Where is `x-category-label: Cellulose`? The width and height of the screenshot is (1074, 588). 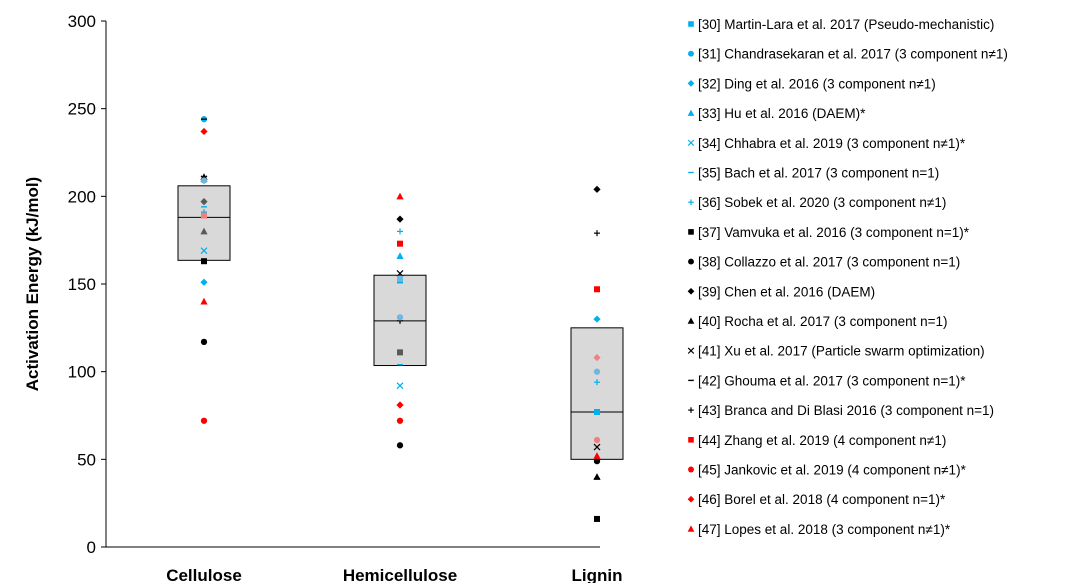
x-category-label: Cellulose is located at coordinates (204, 574).